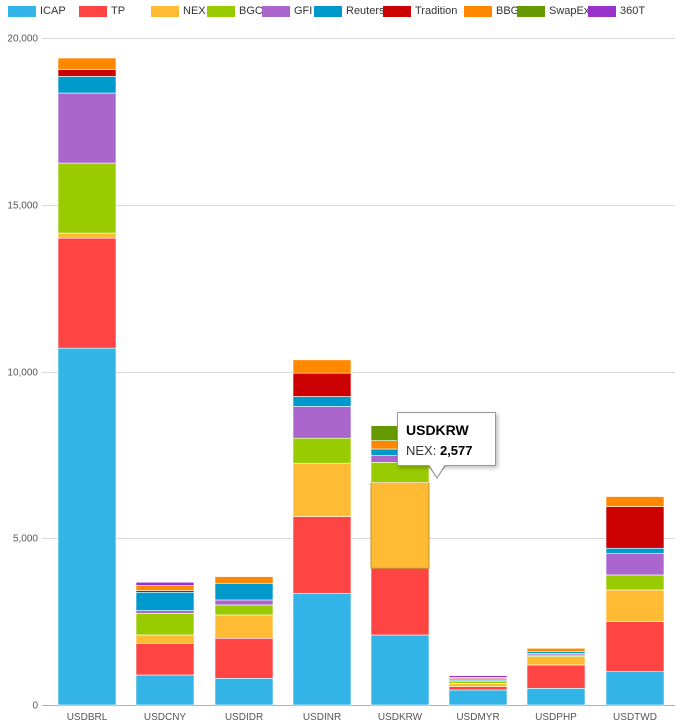 The width and height of the screenshot is (681, 724). I want to click on legend-label: BGC, so click(251, 11).